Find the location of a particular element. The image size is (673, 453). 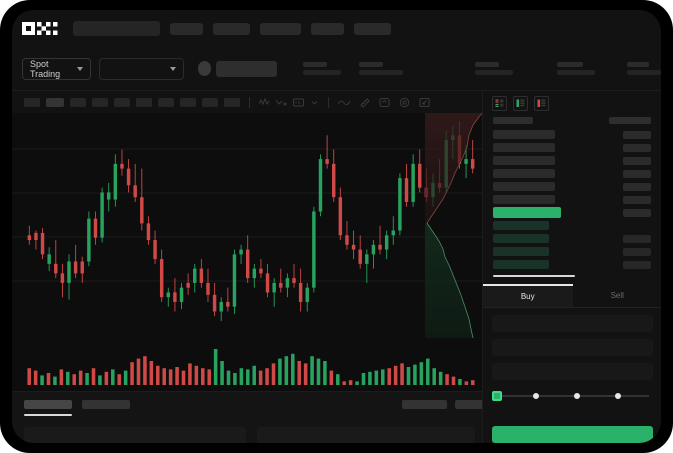

orderbook-rows is located at coordinates (572, 197).